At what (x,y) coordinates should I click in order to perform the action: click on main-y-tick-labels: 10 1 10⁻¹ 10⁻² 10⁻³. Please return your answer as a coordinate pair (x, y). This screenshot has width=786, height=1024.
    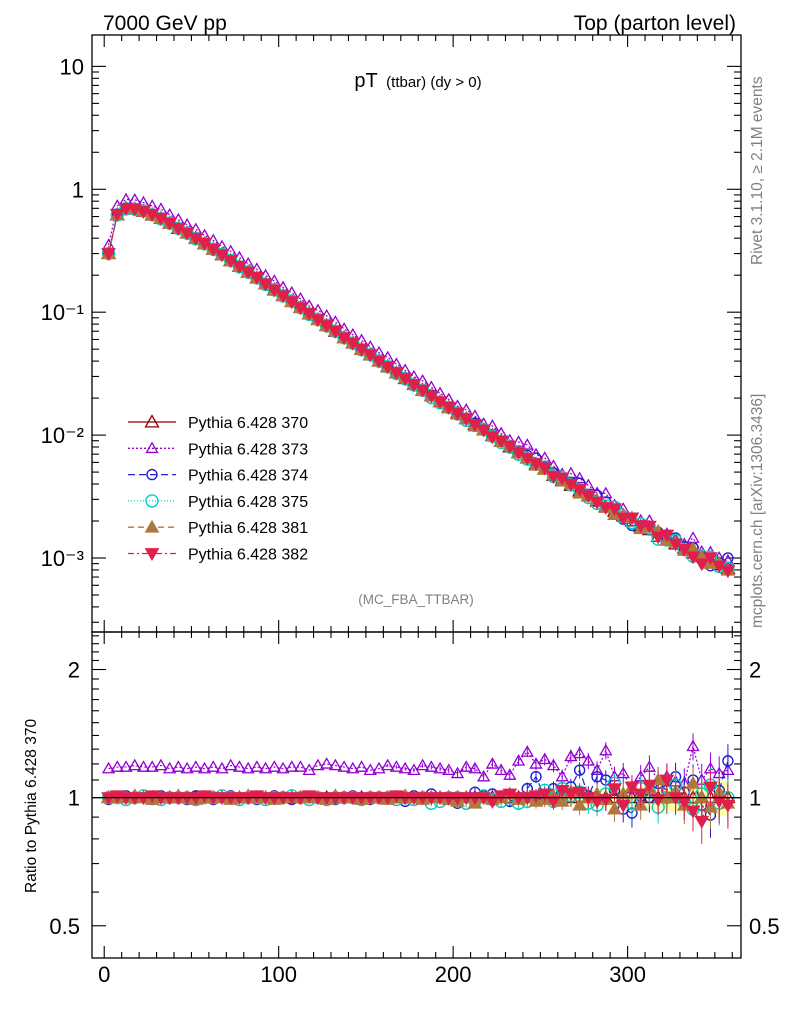
    Looking at the image, I should click on (62, 312).